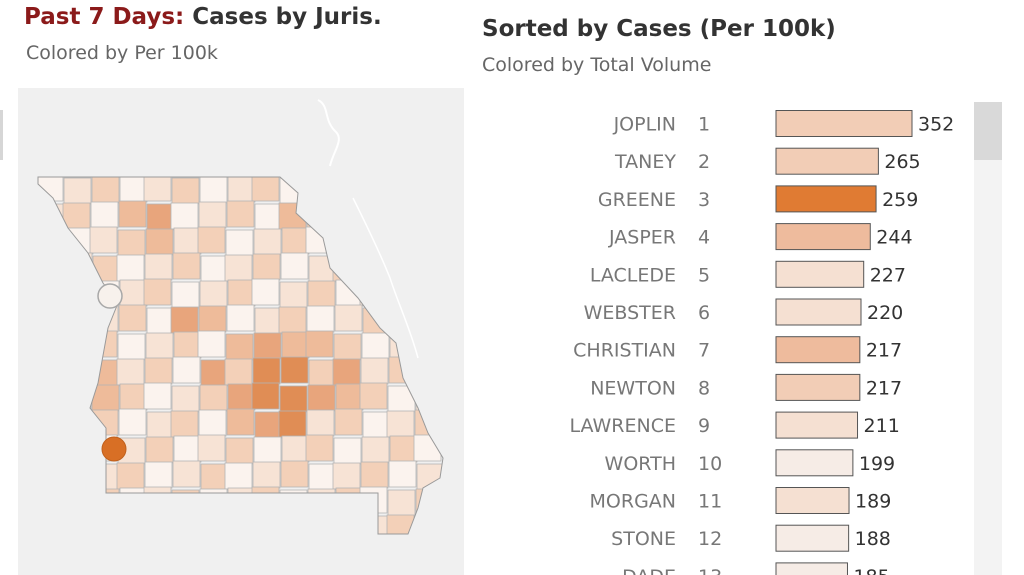  I want to click on bar-greene, so click(826, 199).